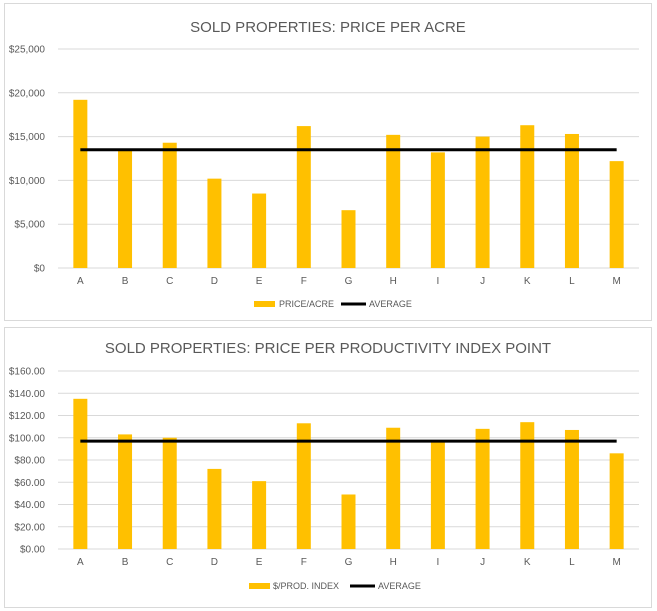 The image size is (657, 611). I want to click on y-tick-label: $20.00, so click(29, 527).